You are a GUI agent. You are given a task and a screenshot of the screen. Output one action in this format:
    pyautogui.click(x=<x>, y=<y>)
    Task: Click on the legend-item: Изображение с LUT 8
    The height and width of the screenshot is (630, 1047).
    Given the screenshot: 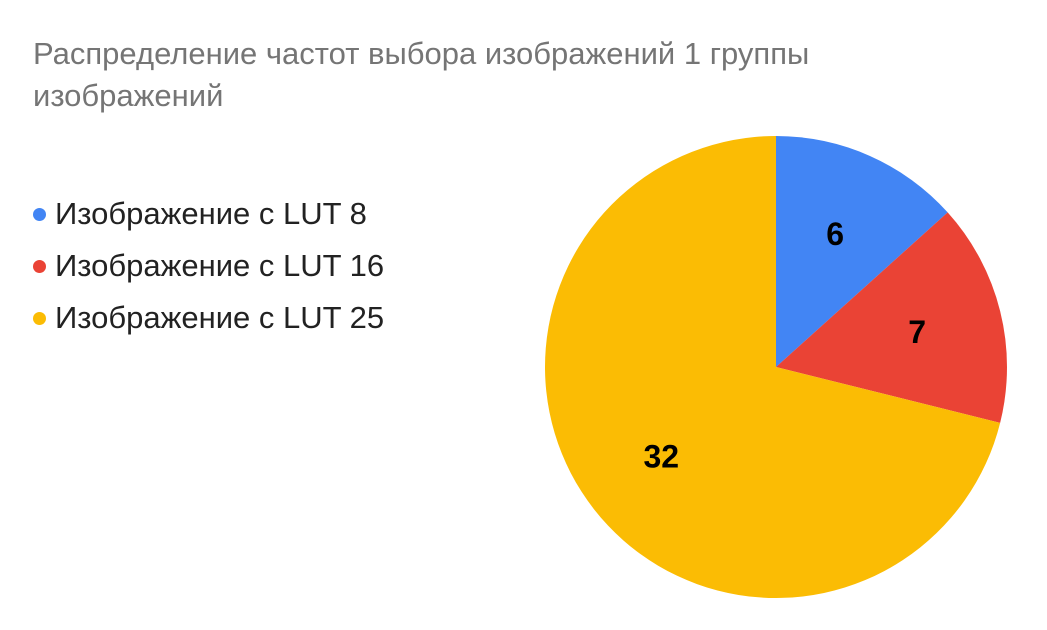 What is the action you would take?
    pyautogui.click(x=208, y=214)
    